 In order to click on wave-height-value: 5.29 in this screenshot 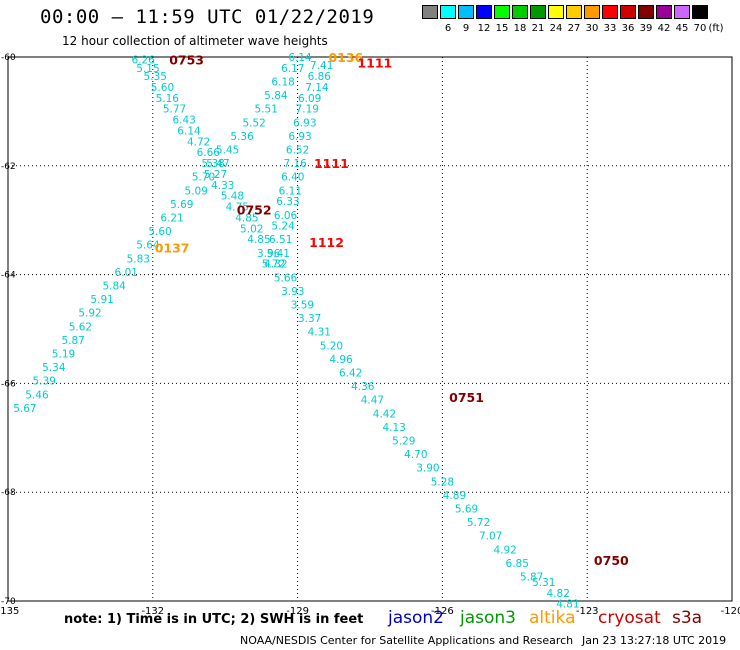, I will do `click(403, 442)`.